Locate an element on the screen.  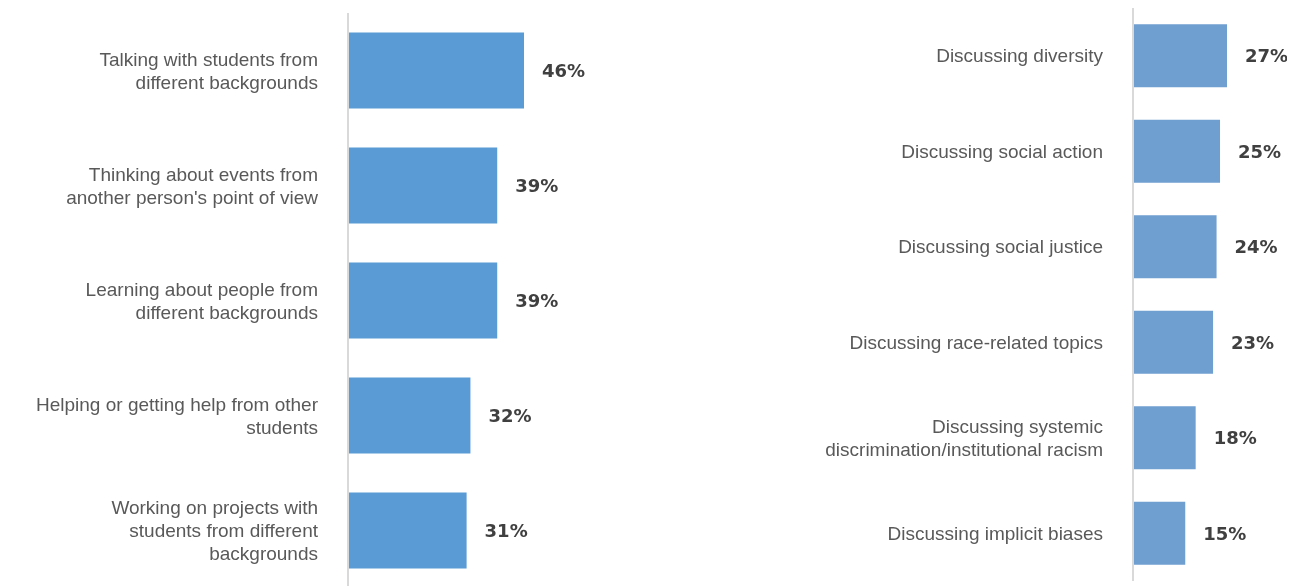
y-tick-label: Discussing diversity is located at coordinates (1019, 56).